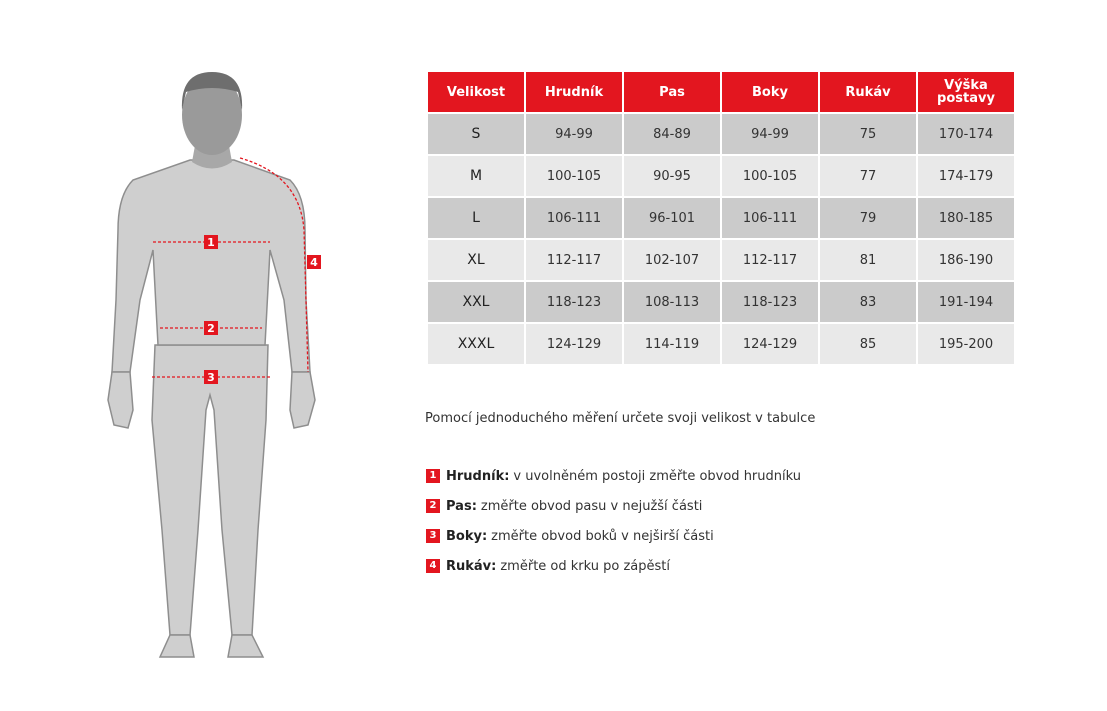 Image resolution: width=1107 pixels, height=711 pixels. I want to click on column-header: Velikost, so click(476, 92).